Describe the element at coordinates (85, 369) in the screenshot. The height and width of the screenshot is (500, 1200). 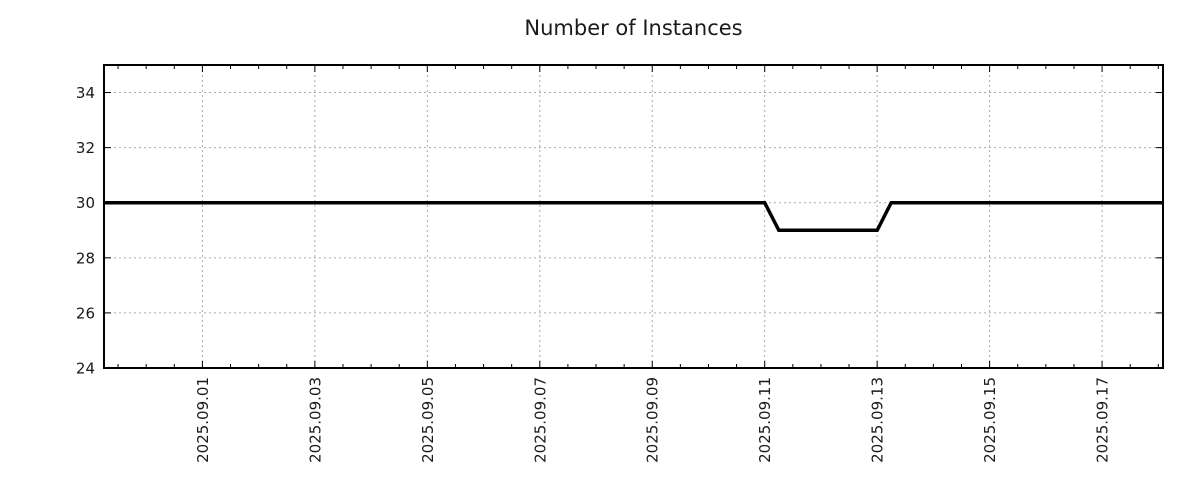
I see `y-tick-label: 24` at that location.